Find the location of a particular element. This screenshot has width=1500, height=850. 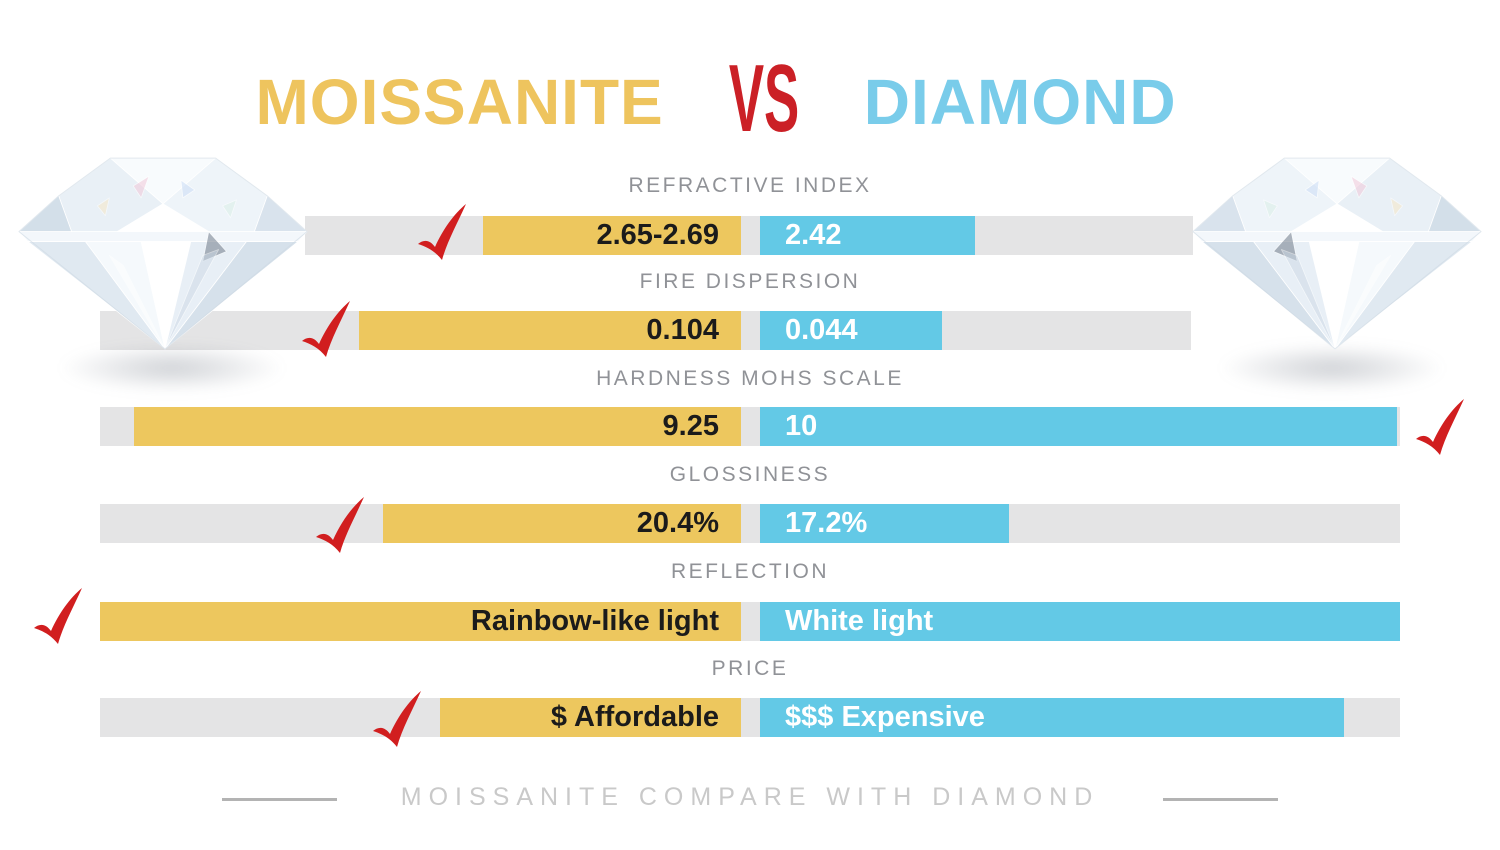

row-label-hardness: HARDNESS MOHS SCALE is located at coordinates (750, 378).